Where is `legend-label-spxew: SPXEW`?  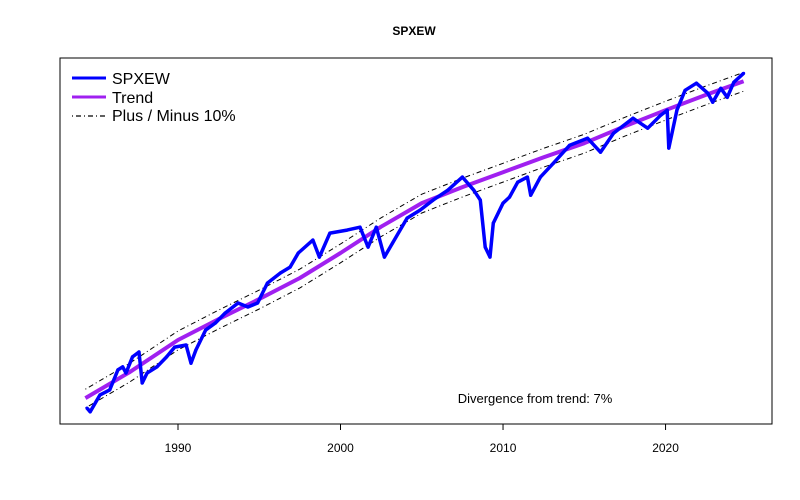
legend-label-spxew: SPXEW is located at coordinates (141, 79).